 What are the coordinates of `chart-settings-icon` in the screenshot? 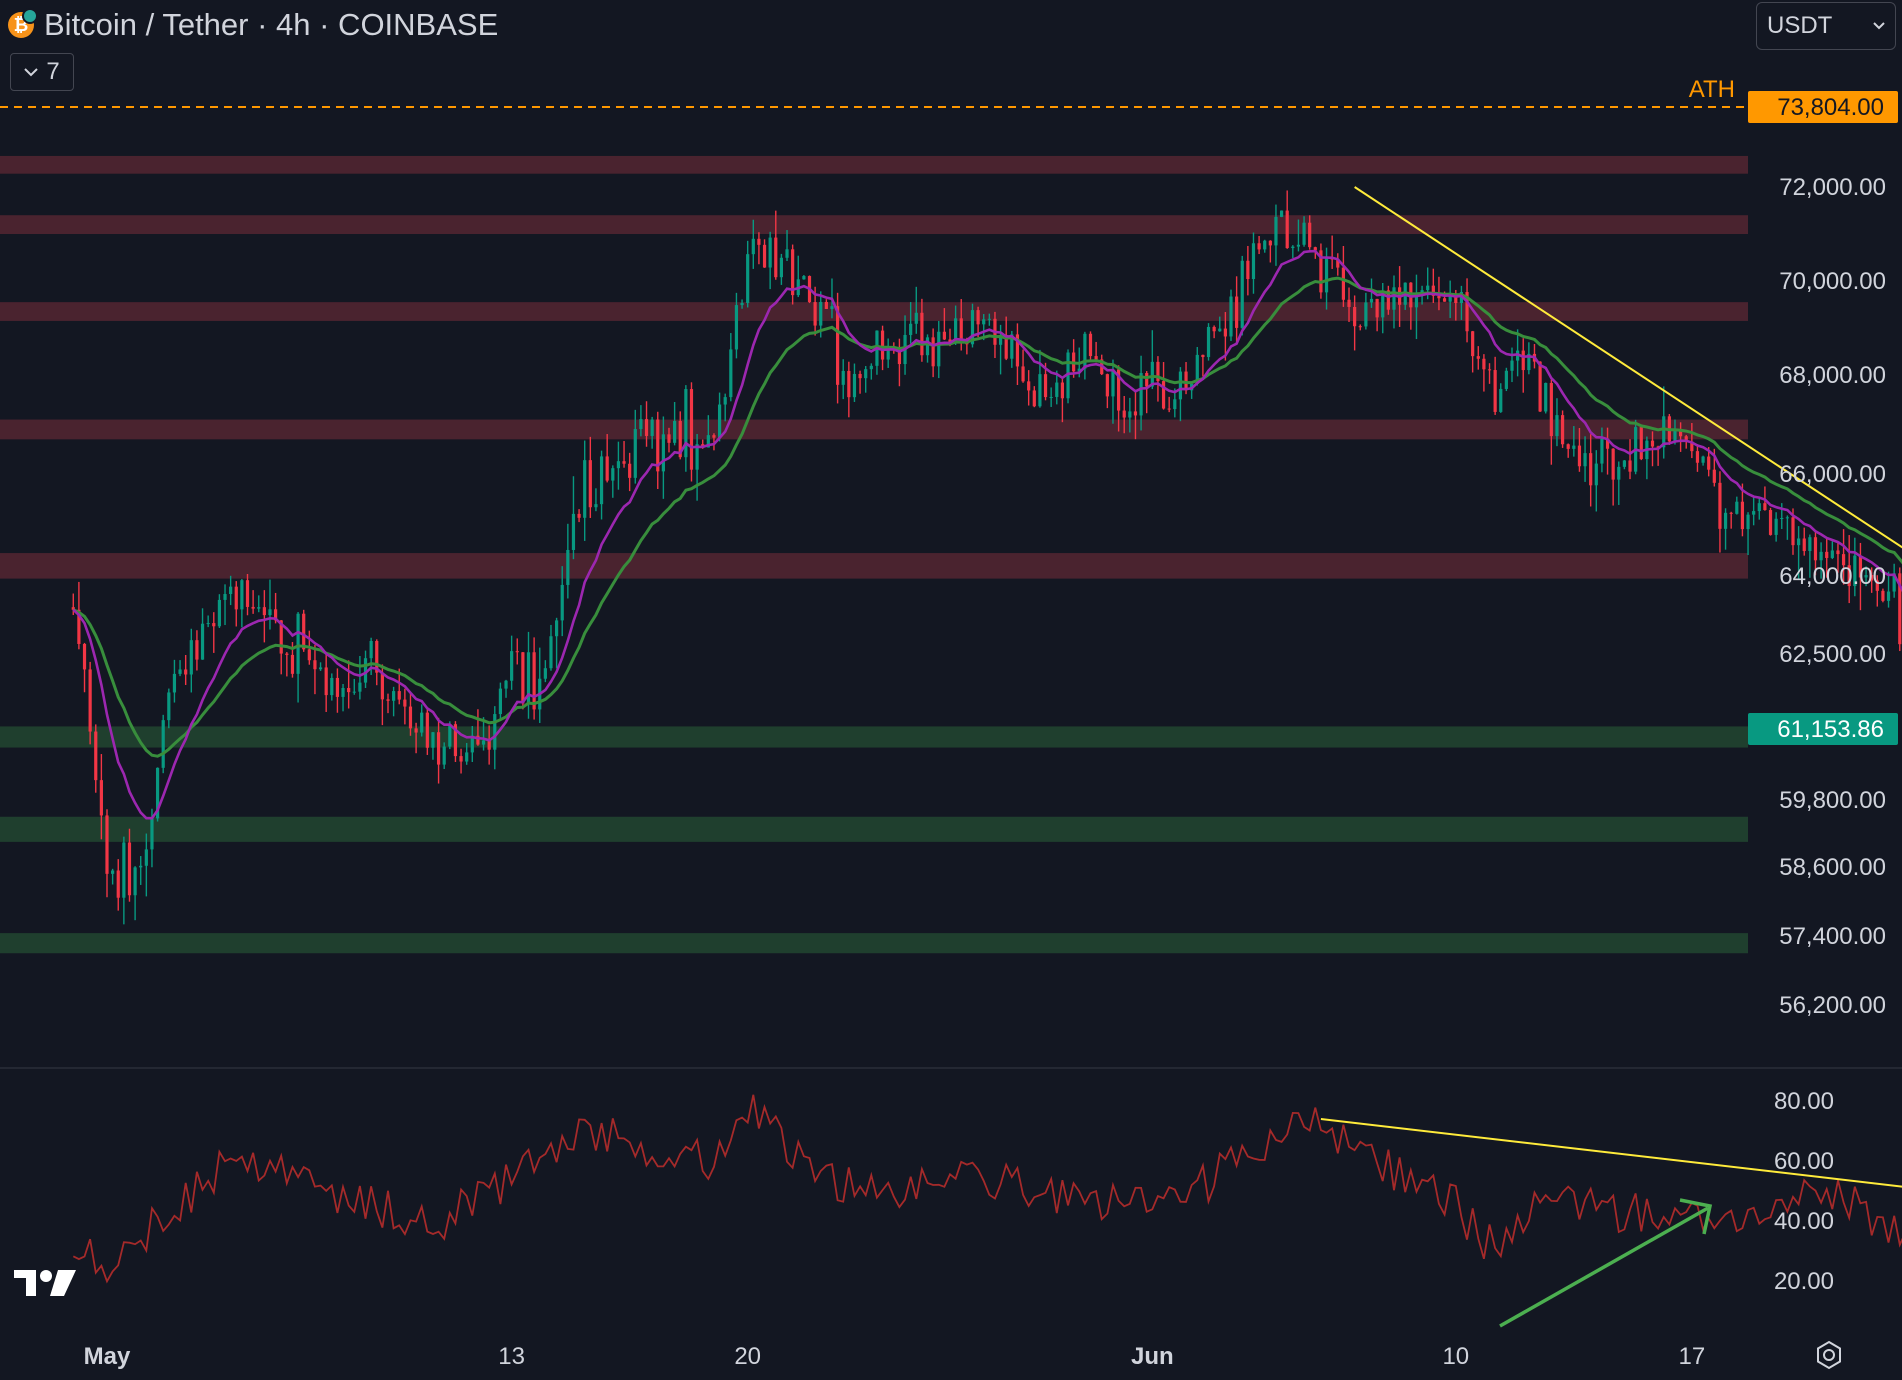 It's located at (1829, 1355).